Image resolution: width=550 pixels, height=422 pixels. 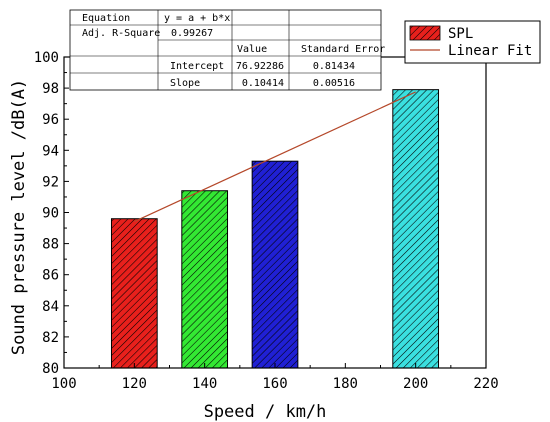 I want to click on table-param-value: 0.10414, so click(x=263, y=83).